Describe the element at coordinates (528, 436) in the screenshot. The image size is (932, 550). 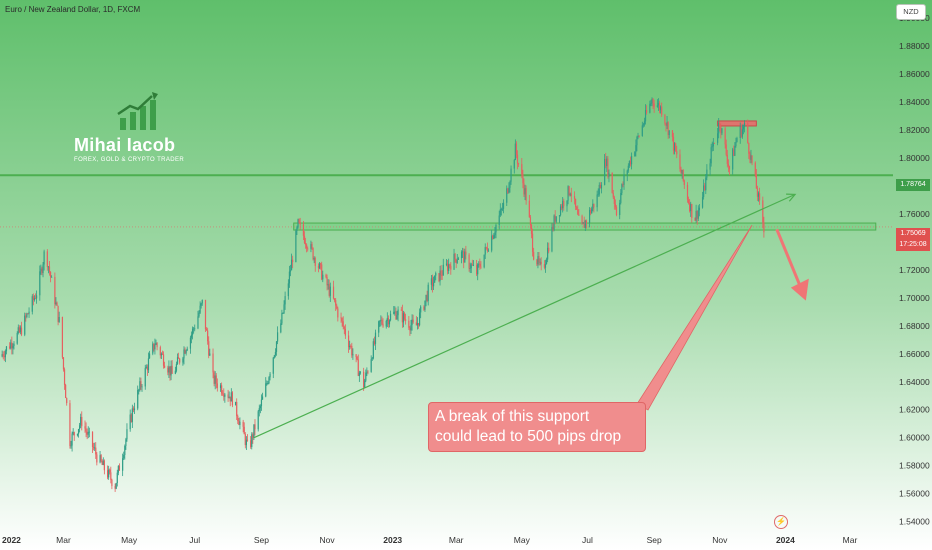
I see `callout-line-2: could lead to 500 pips drop` at that location.